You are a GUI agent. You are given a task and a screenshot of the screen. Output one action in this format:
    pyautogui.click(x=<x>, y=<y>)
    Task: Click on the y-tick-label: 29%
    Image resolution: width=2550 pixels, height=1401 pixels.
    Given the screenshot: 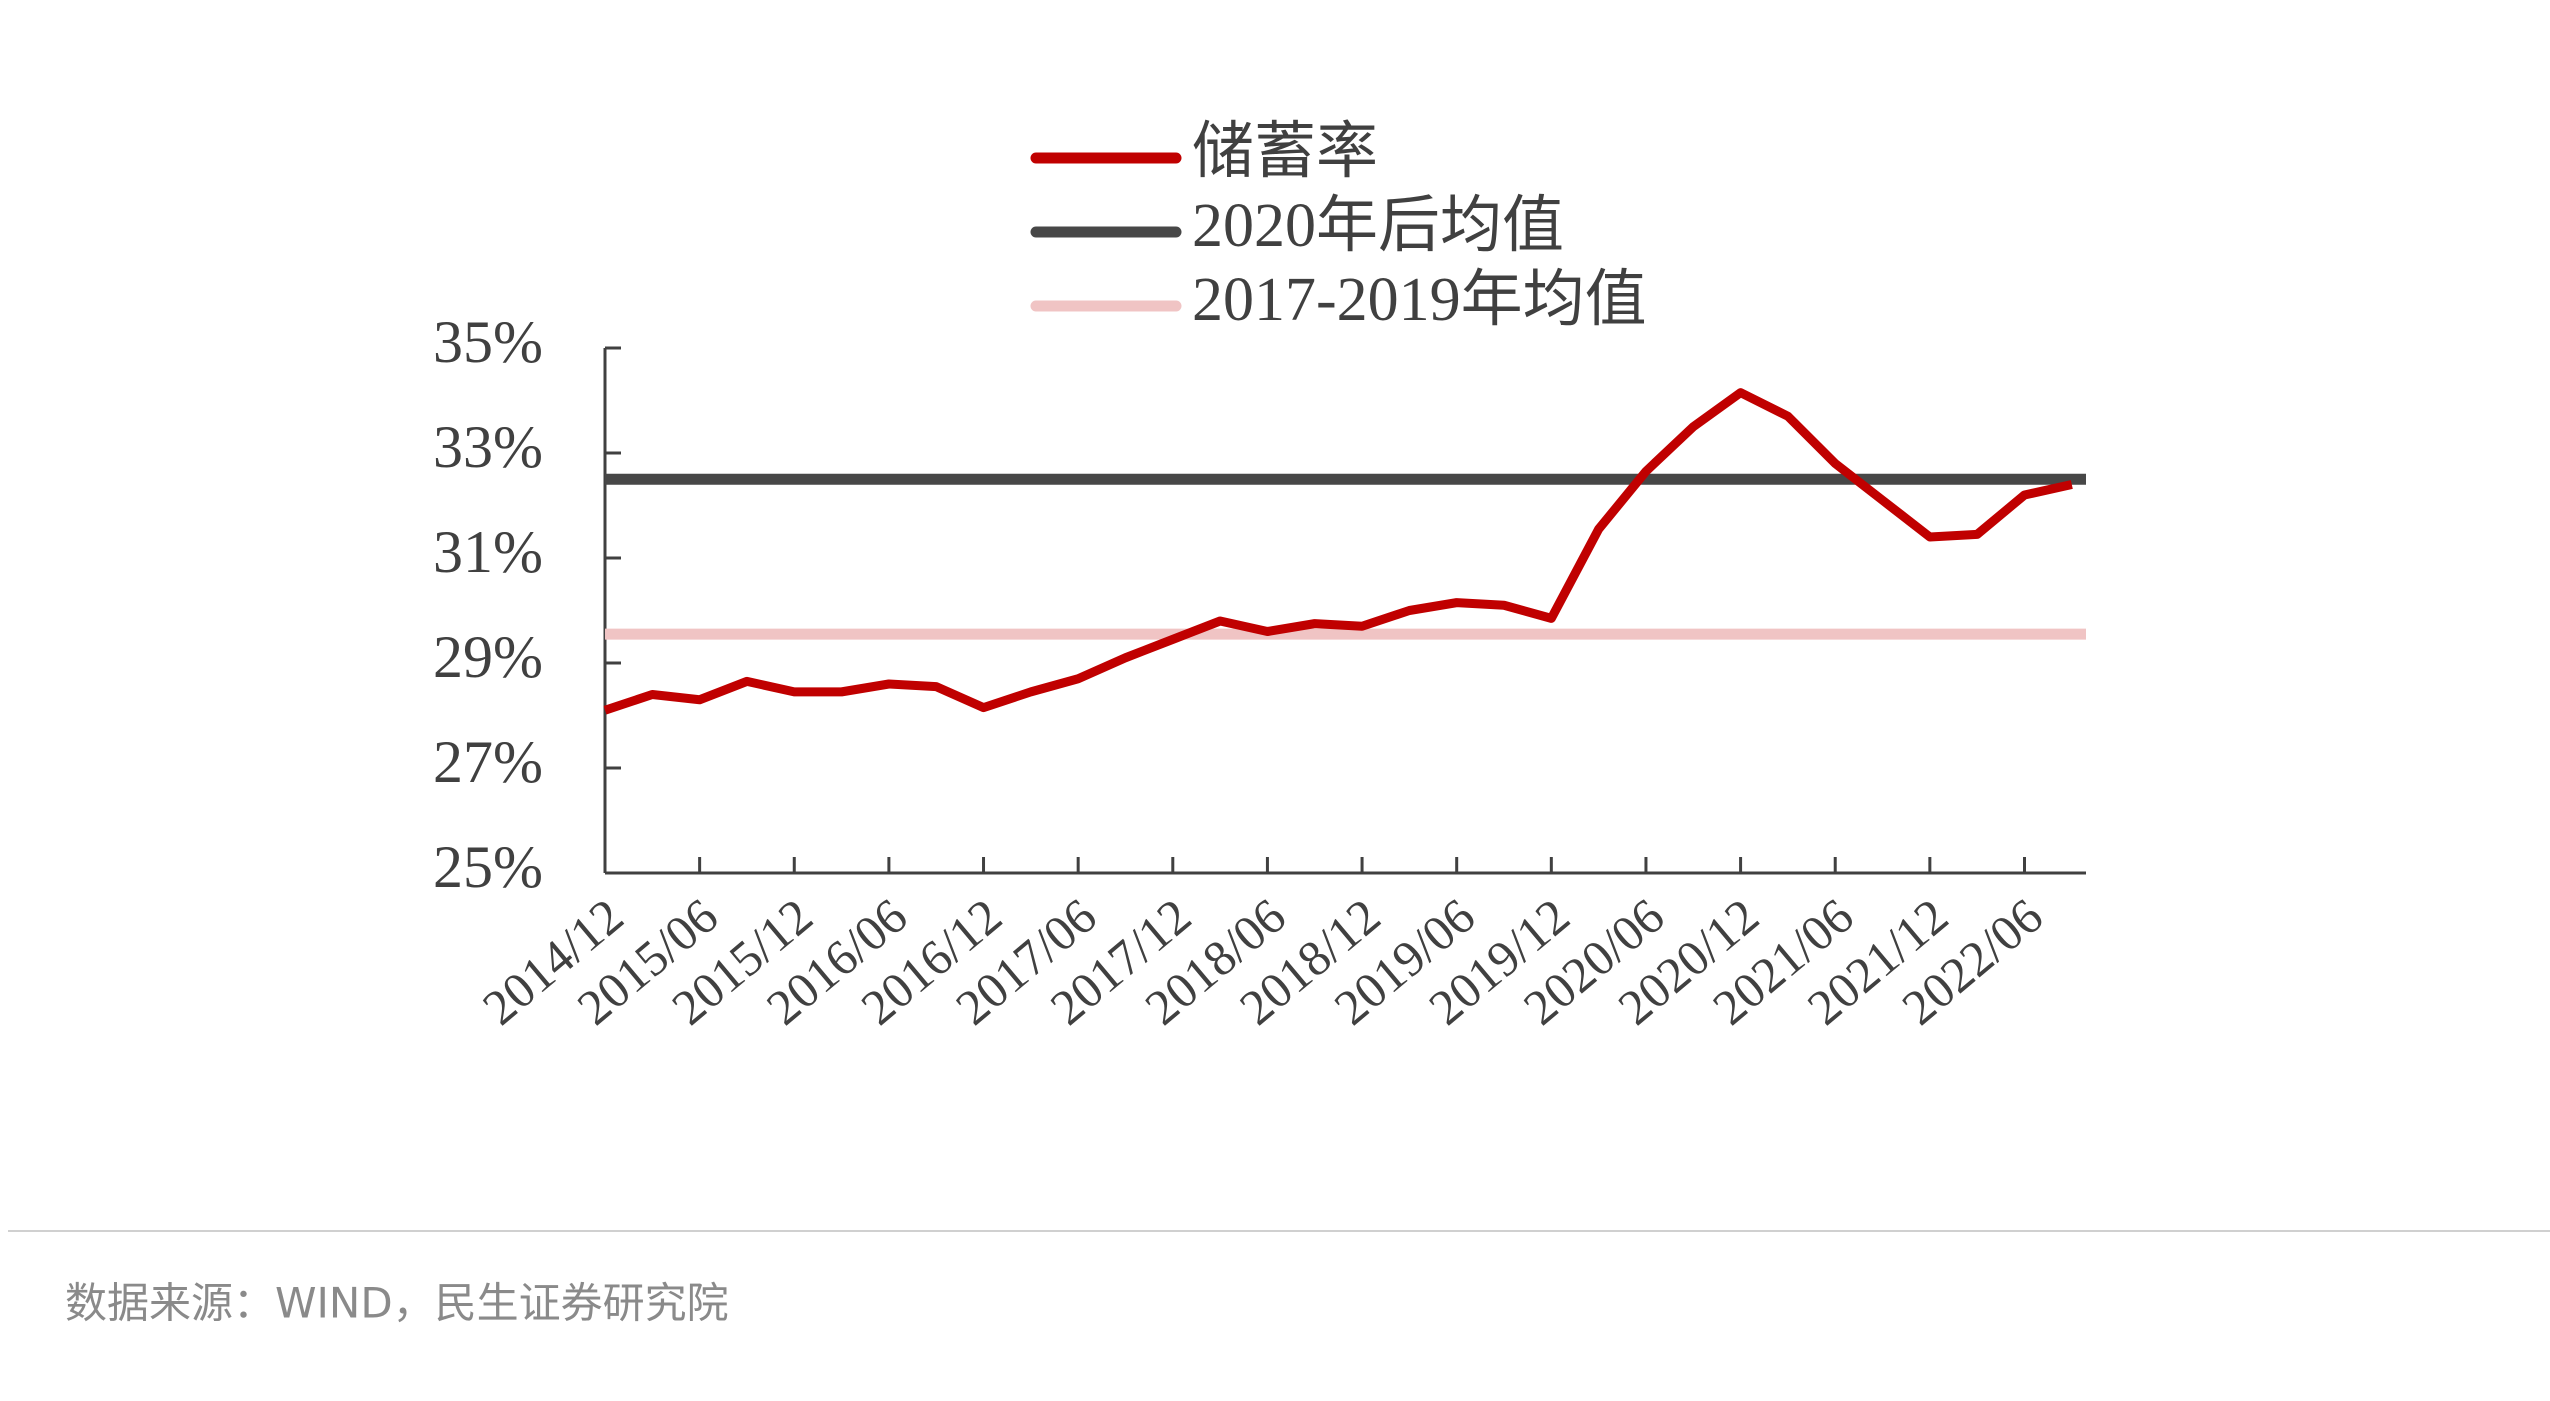 What is the action you would take?
    pyautogui.click(x=488, y=657)
    